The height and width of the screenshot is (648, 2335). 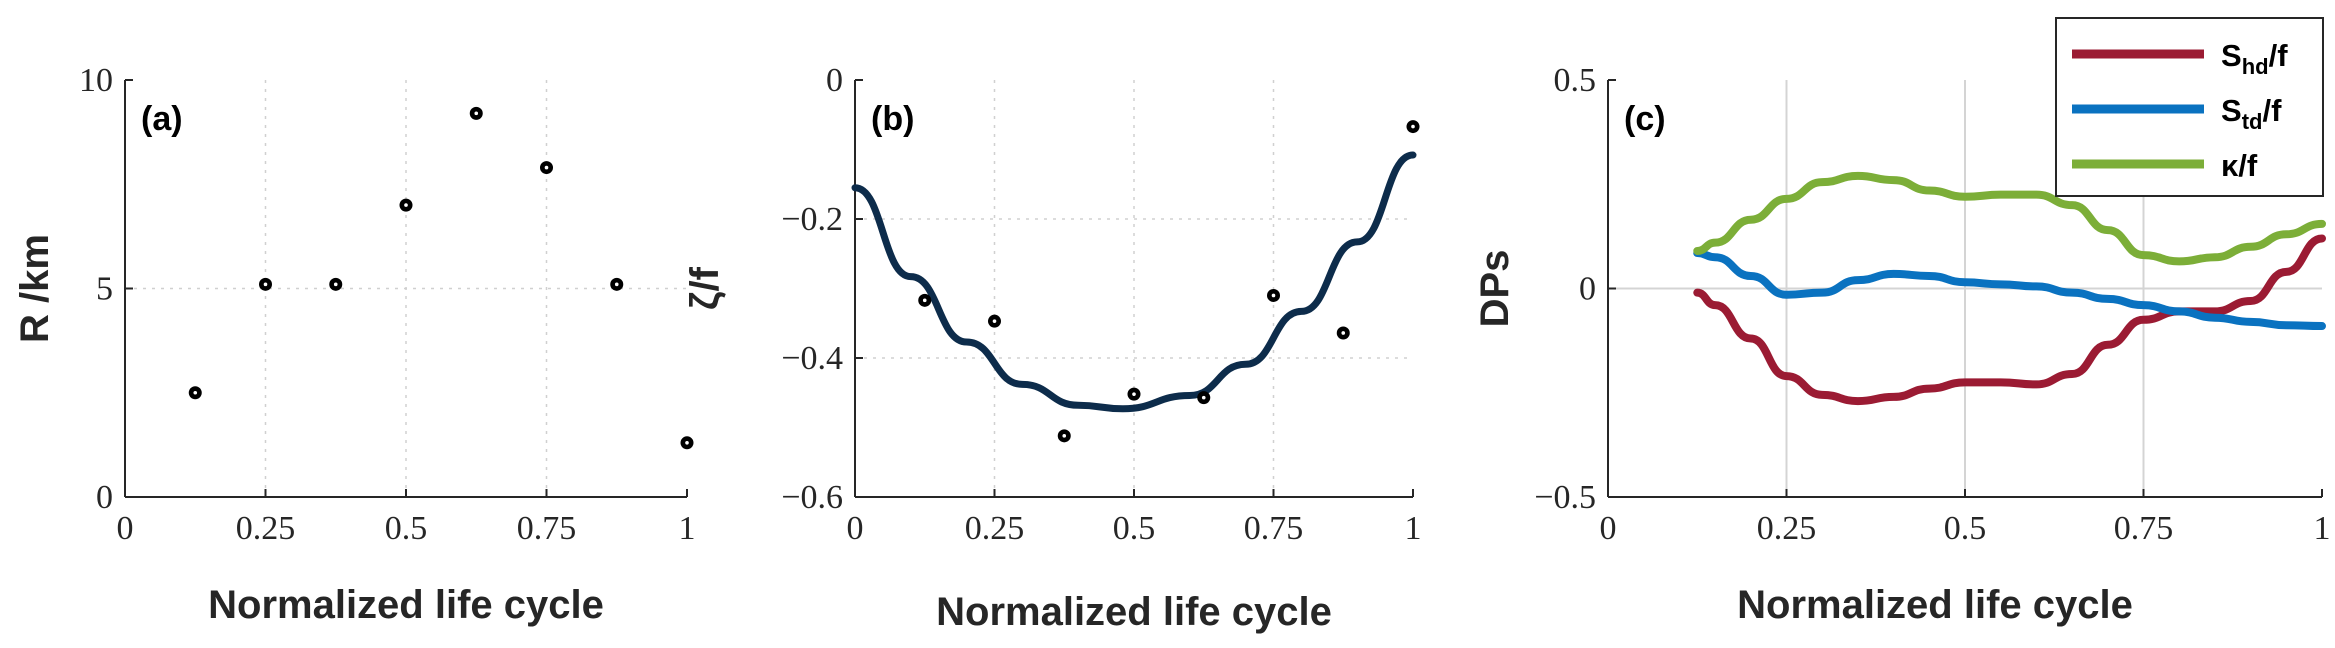 What do you see at coordinates (705, 288) in the screenshot?
I see `y-axis-label: ζ/f` at bounding box center [705, 288].